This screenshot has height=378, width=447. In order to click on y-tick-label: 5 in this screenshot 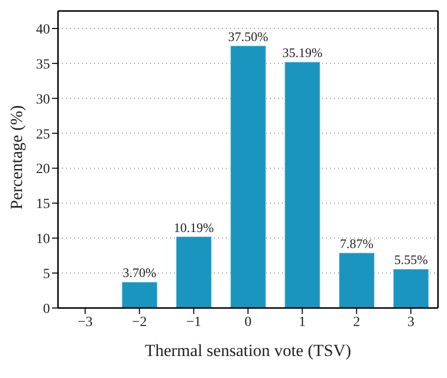, I will do `click(46, 274)`.